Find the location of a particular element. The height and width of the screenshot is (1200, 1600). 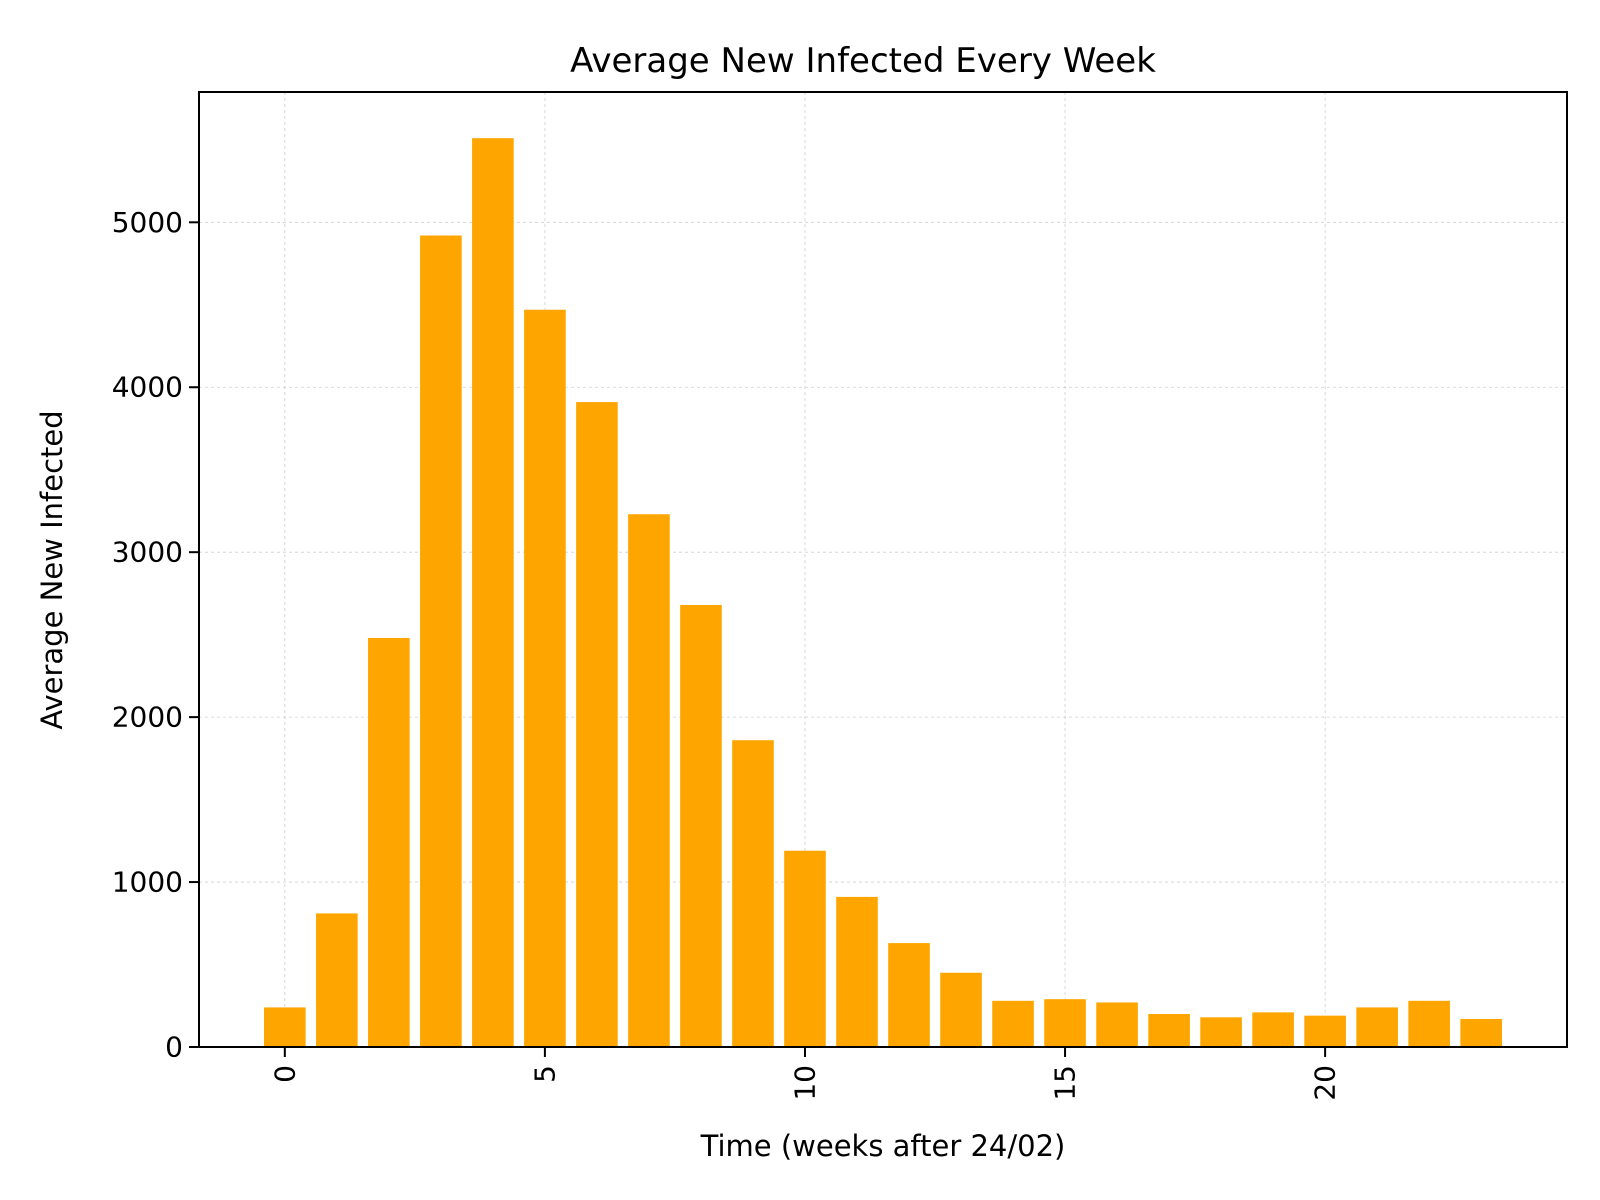

y-axis: 0 1000 2000 3000 4000 5000 is located at coordinates (155, 635).